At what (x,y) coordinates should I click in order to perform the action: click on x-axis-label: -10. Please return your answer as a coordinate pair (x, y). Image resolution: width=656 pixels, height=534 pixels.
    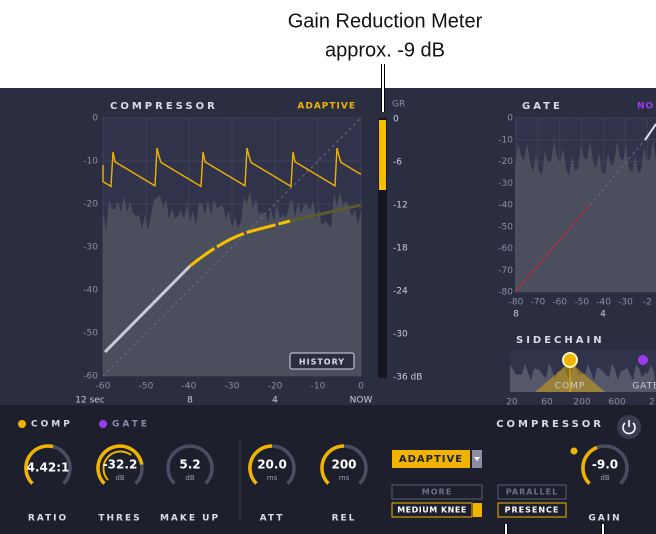
    Looking at the image, I should click on (318, 387).